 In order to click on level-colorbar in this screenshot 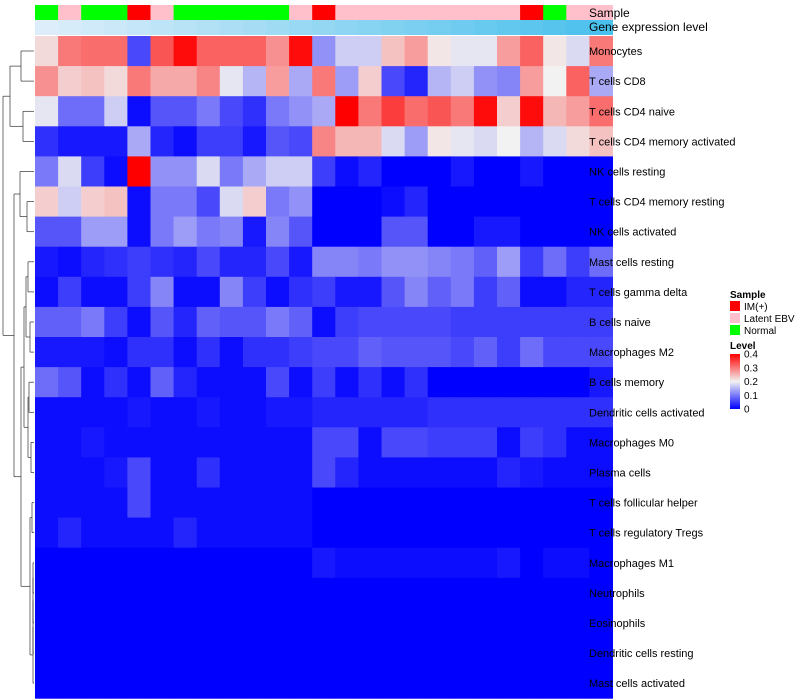, I will do `click(735, 381)`.